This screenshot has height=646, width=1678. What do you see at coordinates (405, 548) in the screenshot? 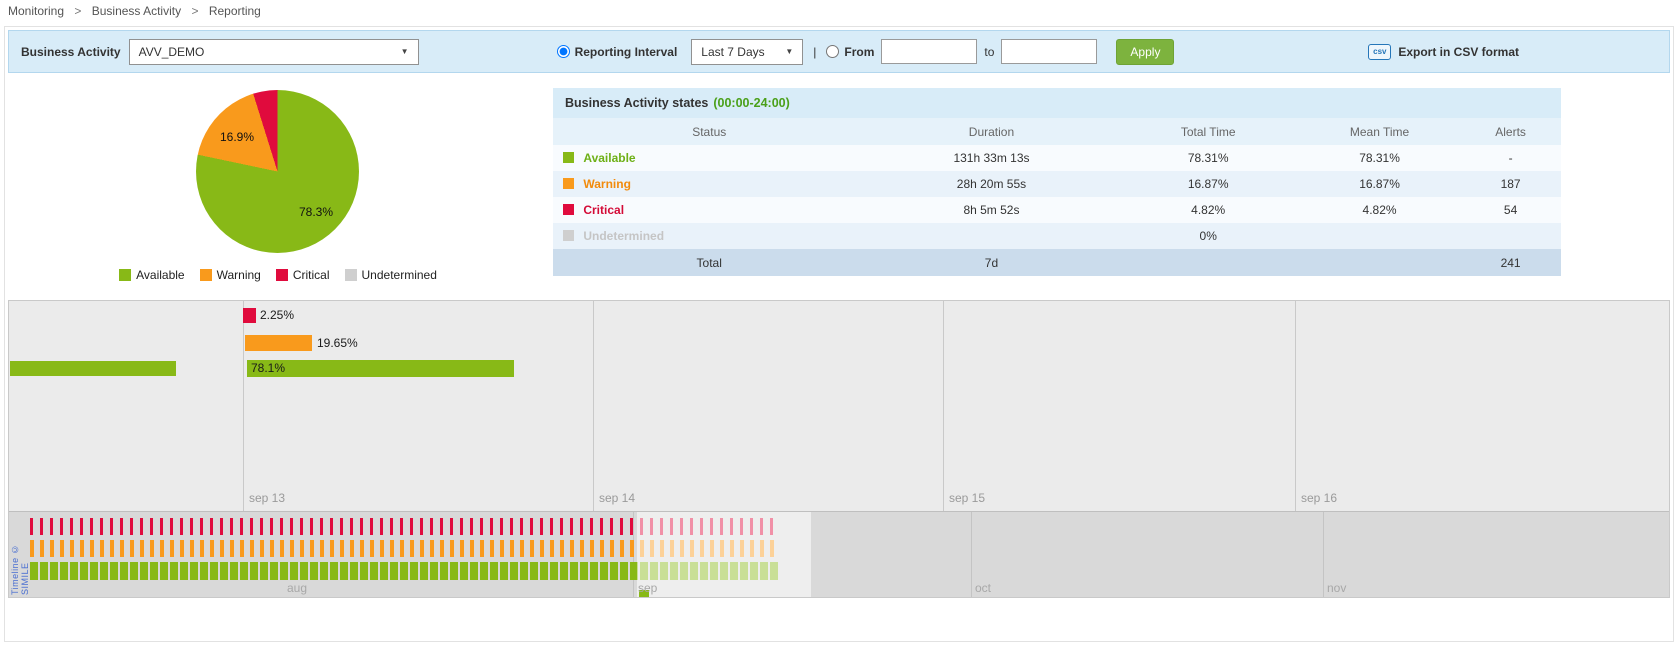
I see `warning-ticks-row` at bounding box center [405, 548].